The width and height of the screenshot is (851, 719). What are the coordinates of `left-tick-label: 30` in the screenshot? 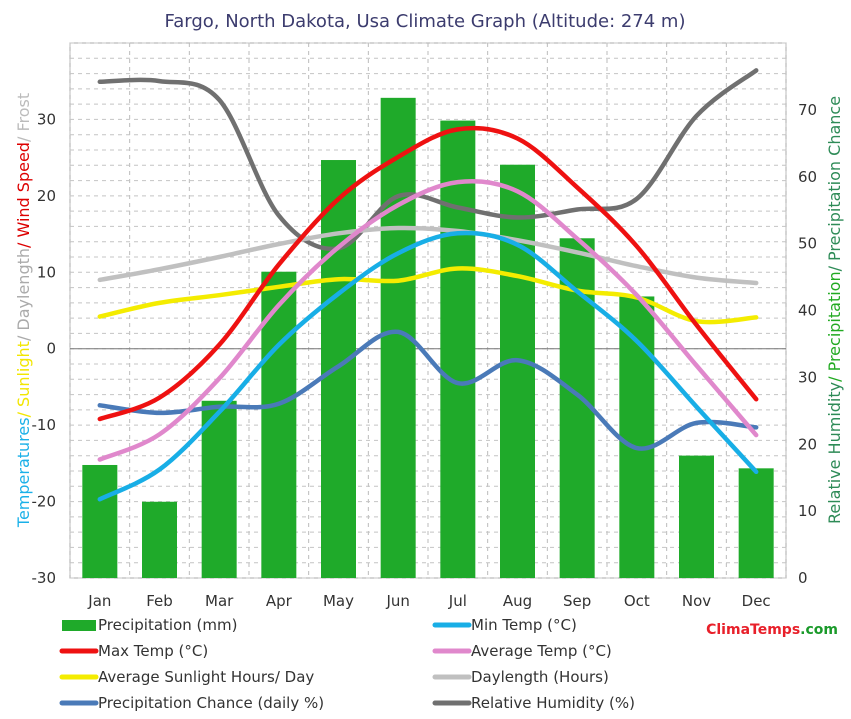 It's located at (46, 119).